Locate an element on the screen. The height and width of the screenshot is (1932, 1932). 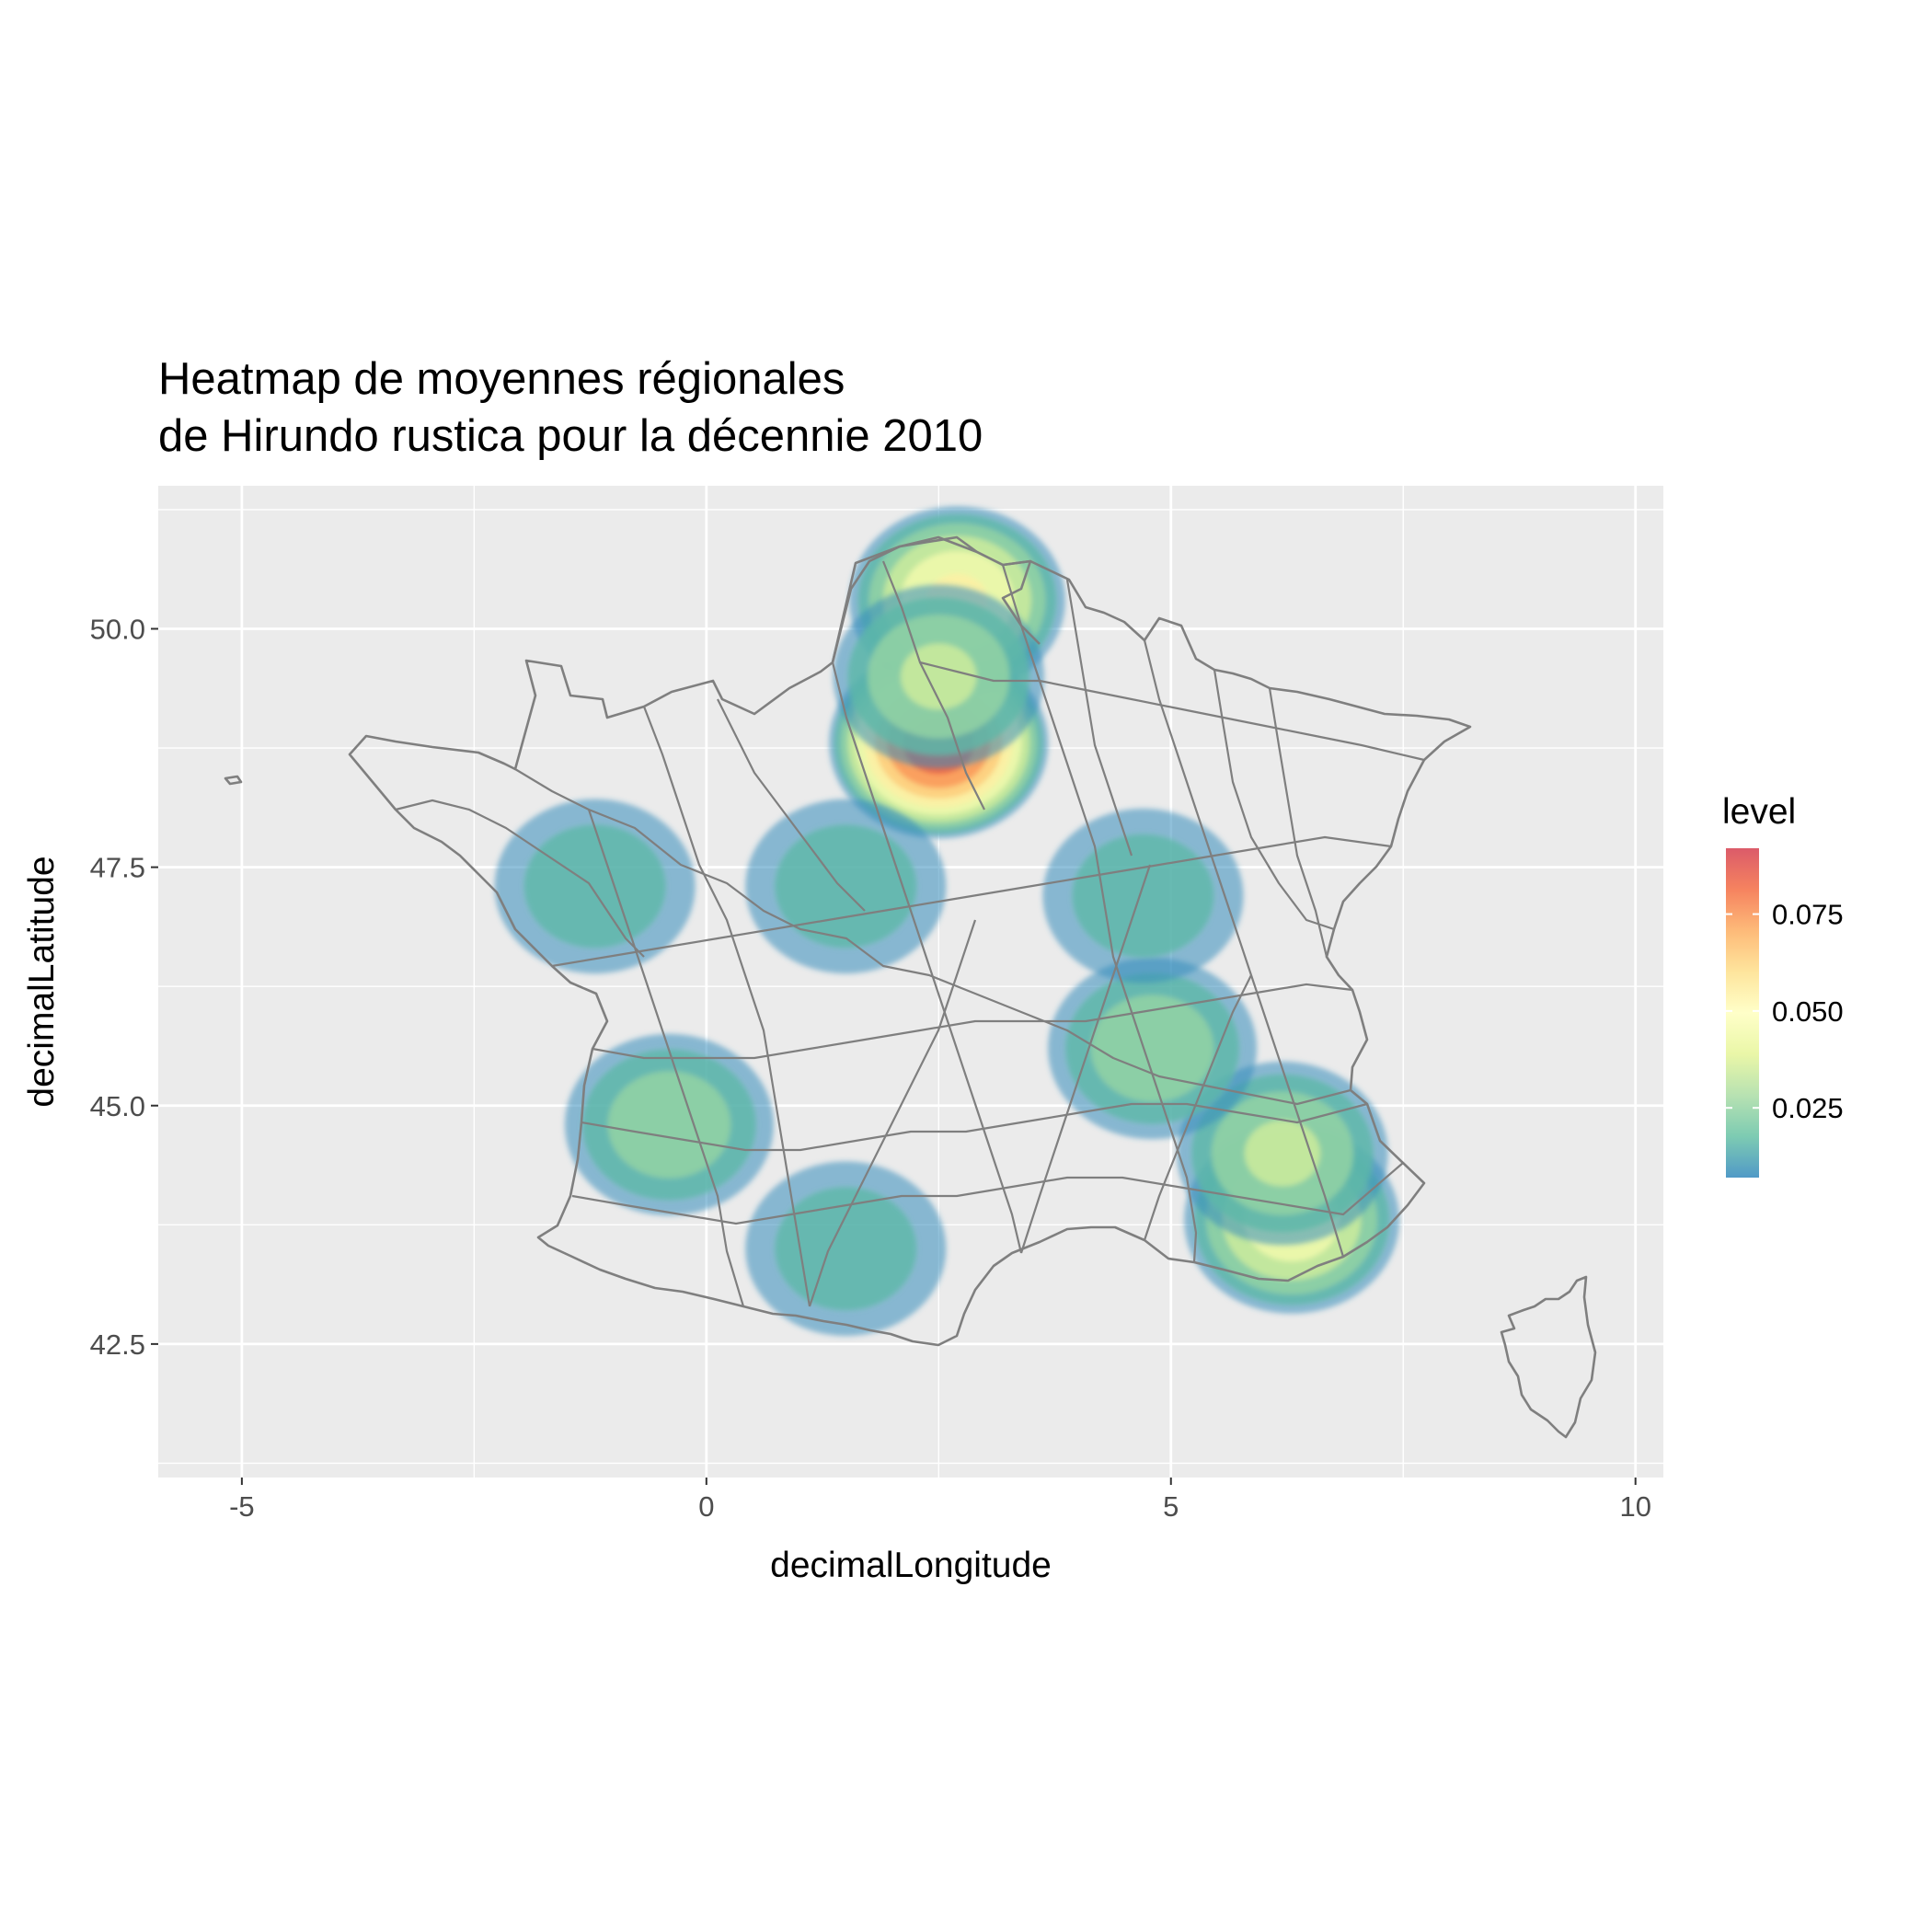
legend: level 0.025 0.050 0.075 is located at coordinates (1783, 985).